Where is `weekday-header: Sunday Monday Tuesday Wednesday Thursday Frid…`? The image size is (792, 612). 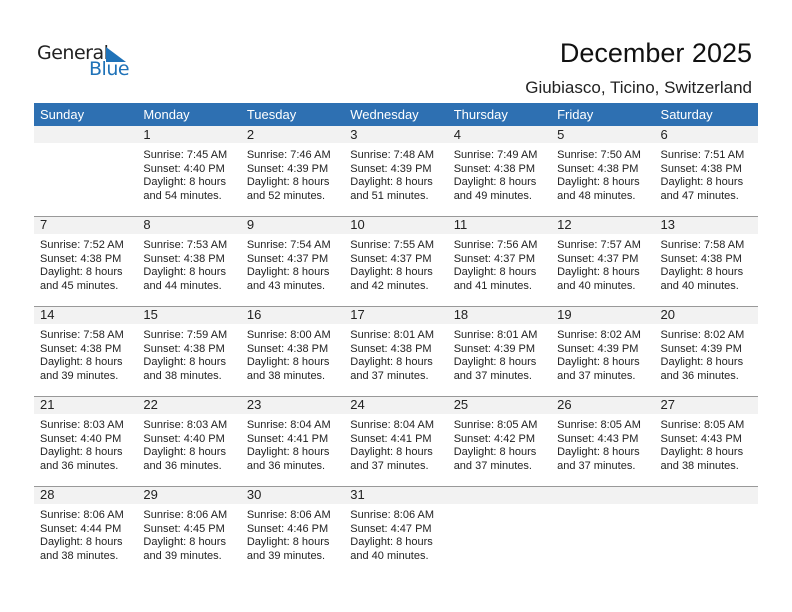
weekday-header: Sunday Monday Tuesday Wednesday Thursday Frid… is located at coordinates (396, 114).